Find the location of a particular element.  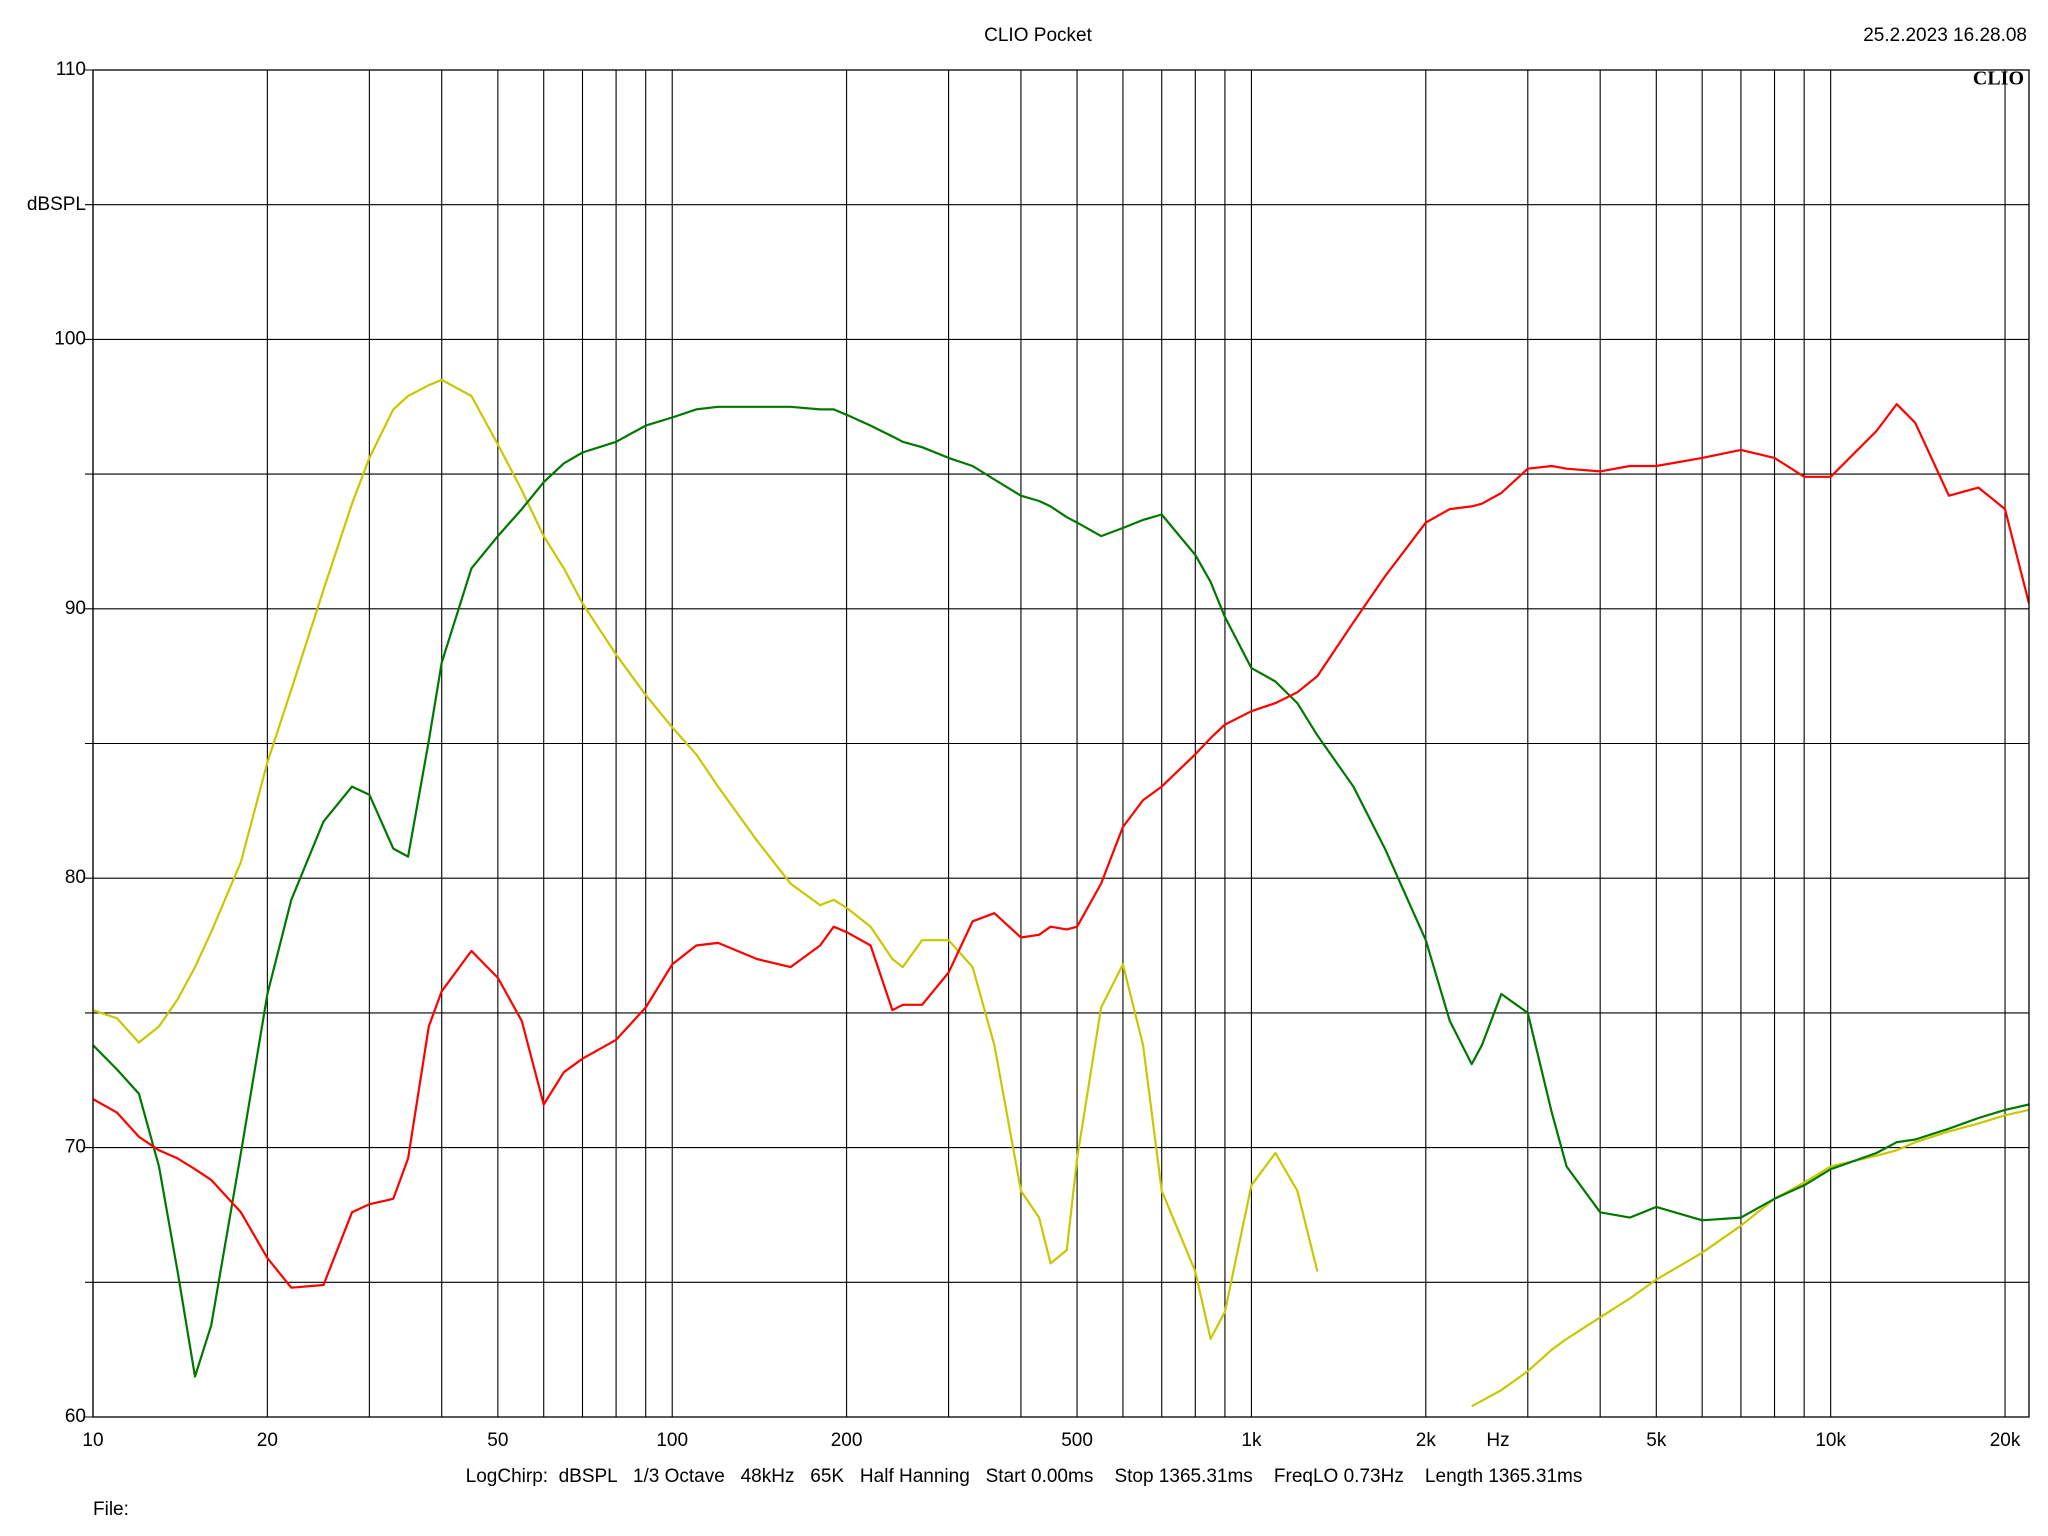

x-tick-label: 10k is located at coordinates (1830, 1440).